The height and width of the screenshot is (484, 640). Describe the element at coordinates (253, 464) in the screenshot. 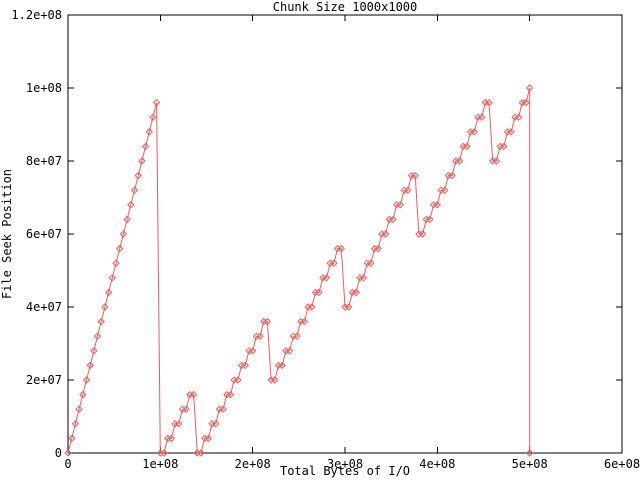

I see `x-tick-label: 2e+08` at that location.